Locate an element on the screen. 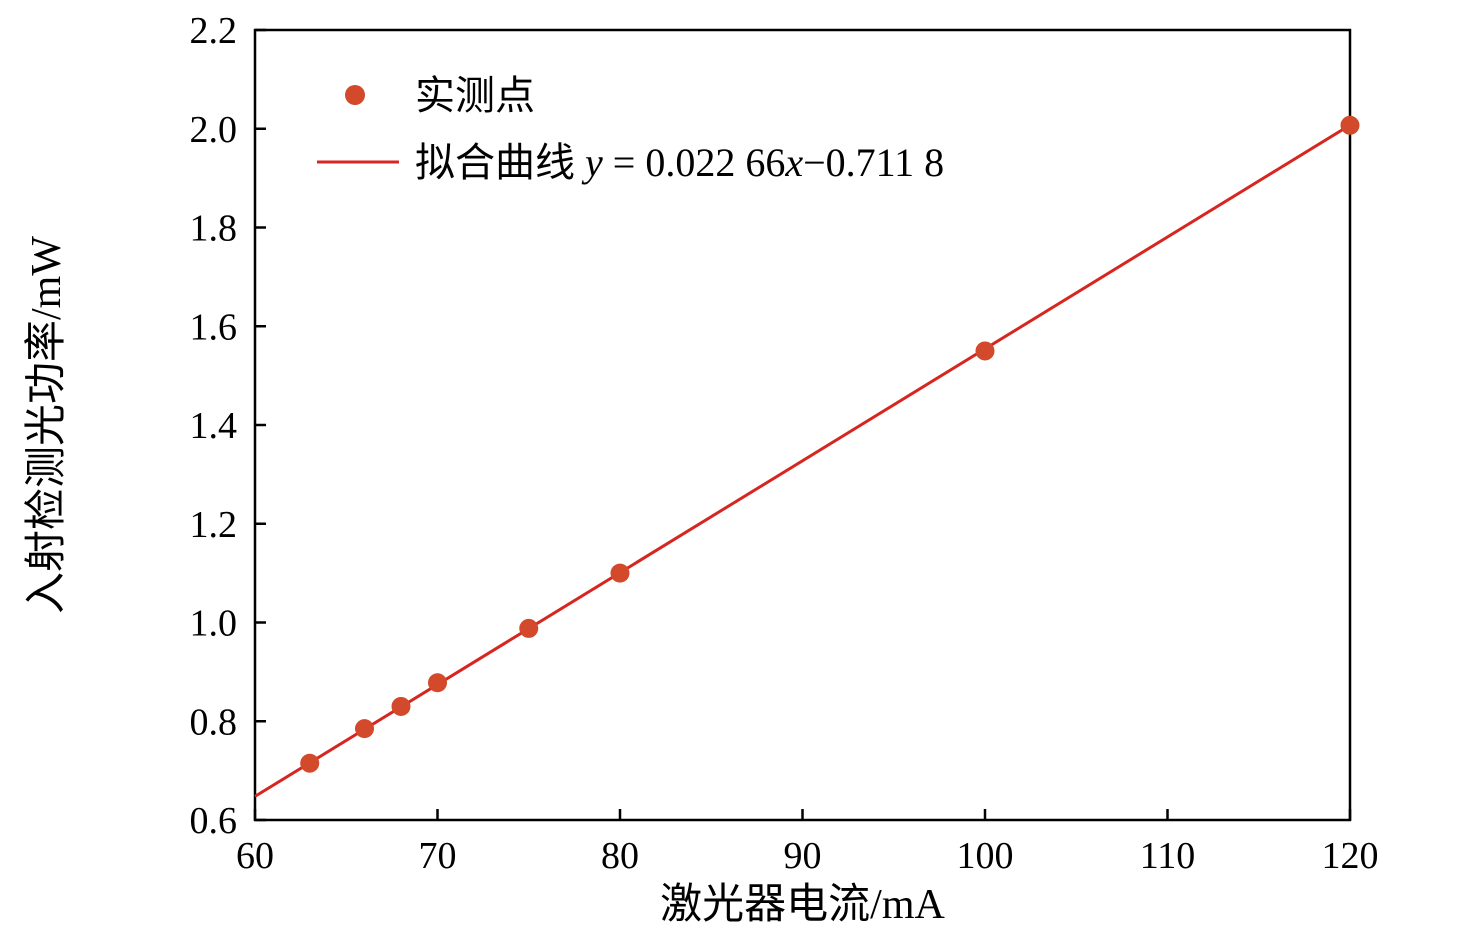  legend-label-measured: 实测点 is located at coordinates (475, 95).